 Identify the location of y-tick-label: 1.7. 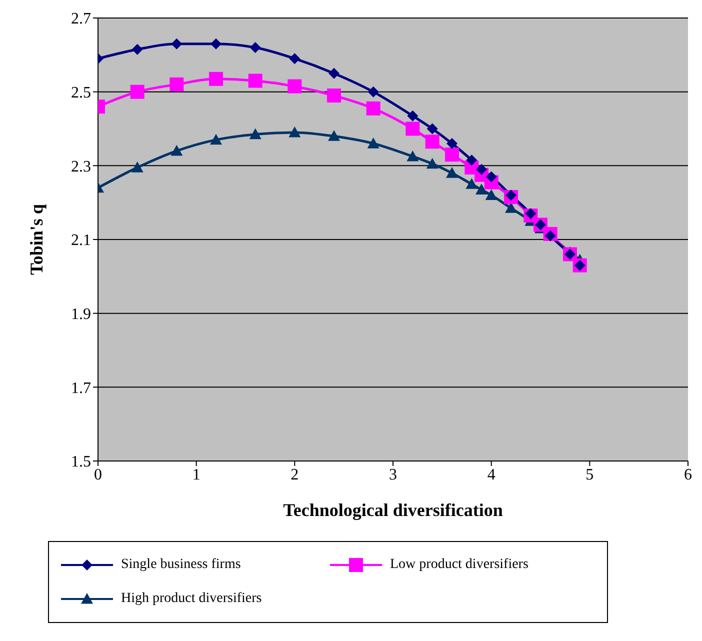
(81, 388).